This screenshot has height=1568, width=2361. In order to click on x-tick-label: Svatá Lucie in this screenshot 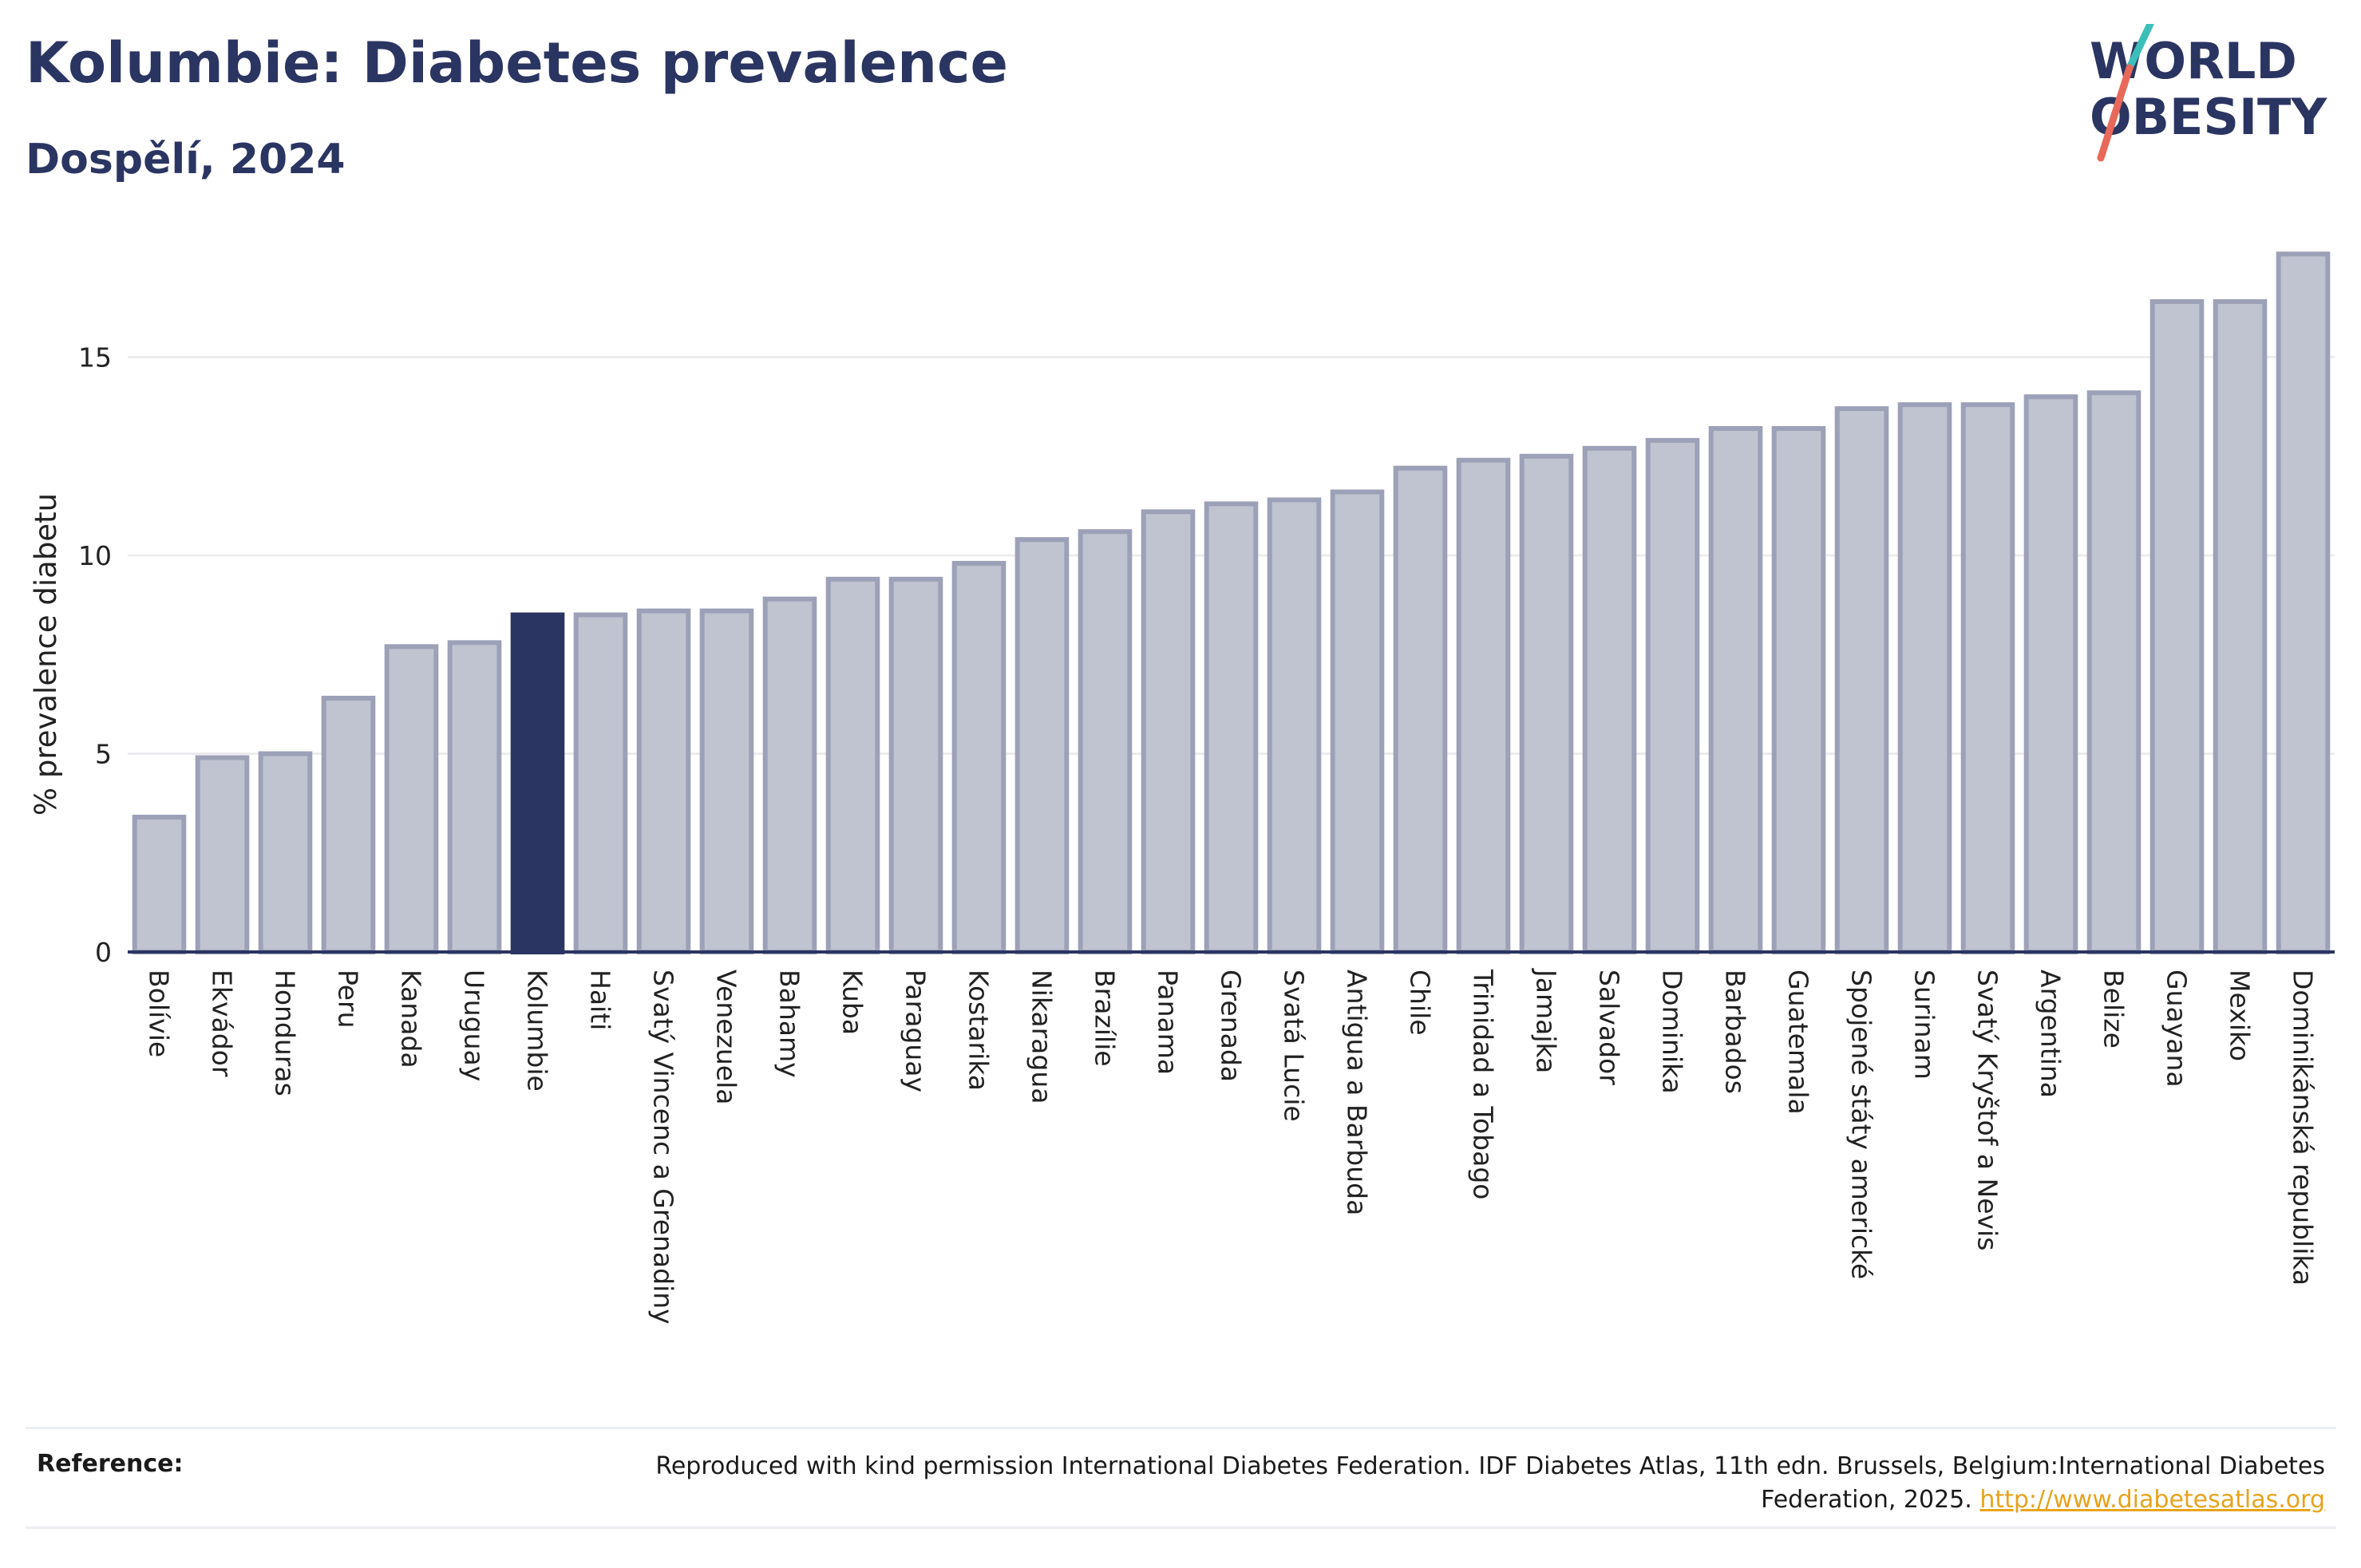, I will do `click(1294, 1046)`.